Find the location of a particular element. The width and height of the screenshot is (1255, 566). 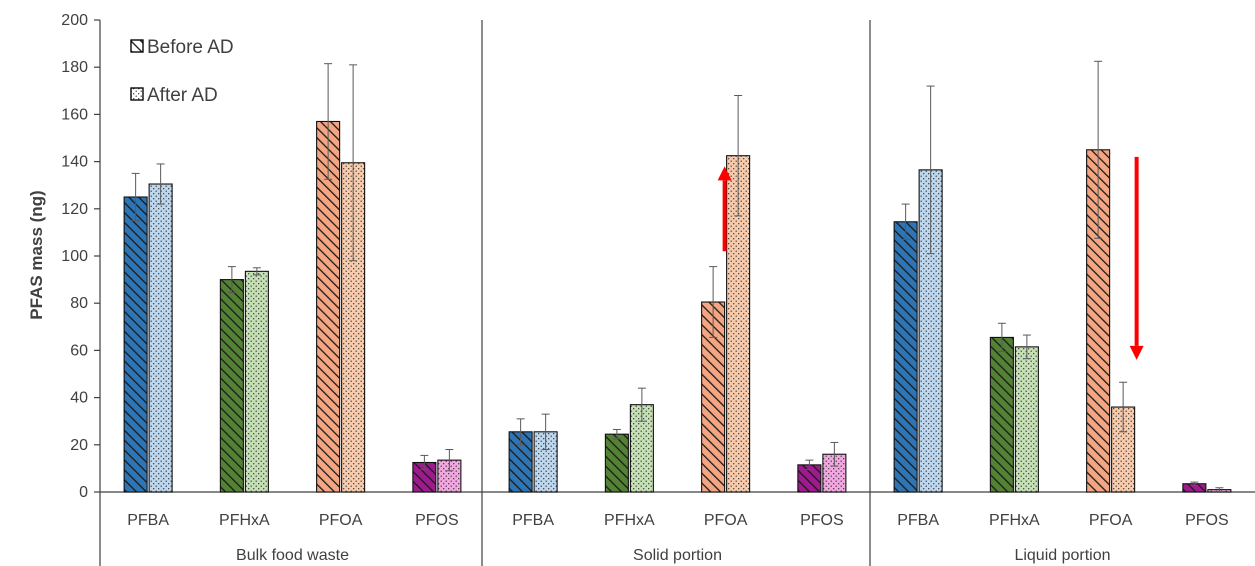

y-tick-label: 200 is located at coordinates (74, 20).